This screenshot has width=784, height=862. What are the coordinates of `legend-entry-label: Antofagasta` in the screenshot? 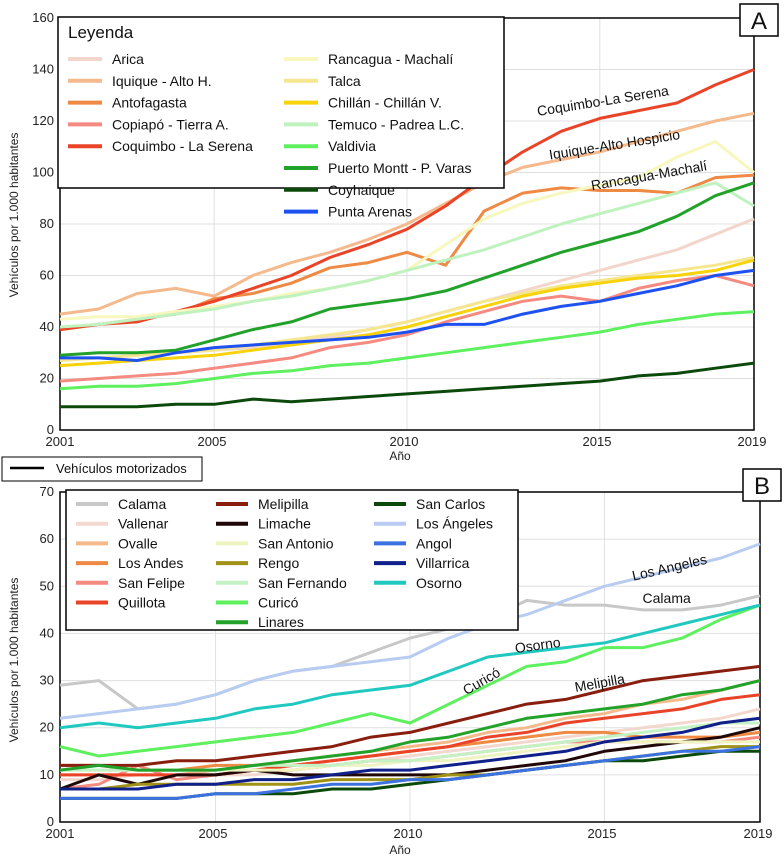 It's located at (149, 103).